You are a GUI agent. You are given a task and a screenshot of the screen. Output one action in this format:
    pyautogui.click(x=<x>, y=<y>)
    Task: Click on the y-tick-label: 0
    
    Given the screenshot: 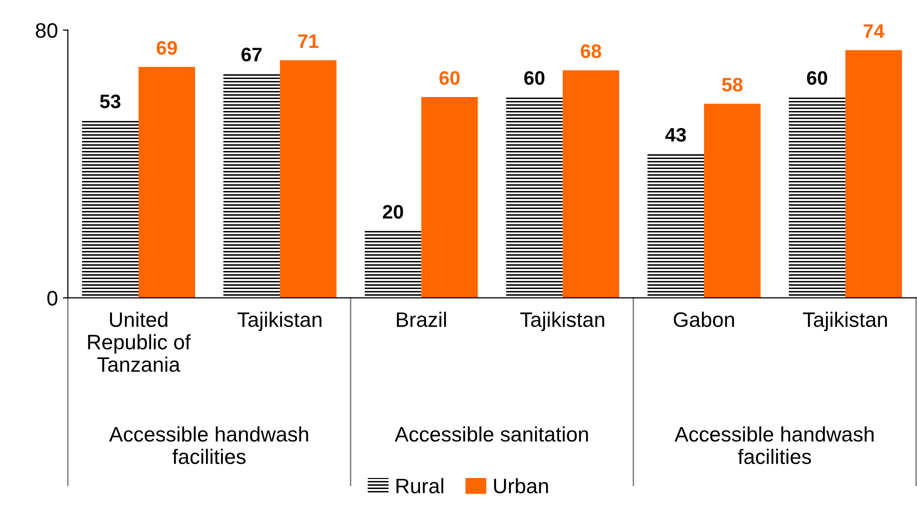 What is the action you would take?
    pyautogui.click(x=52, y=298)
    